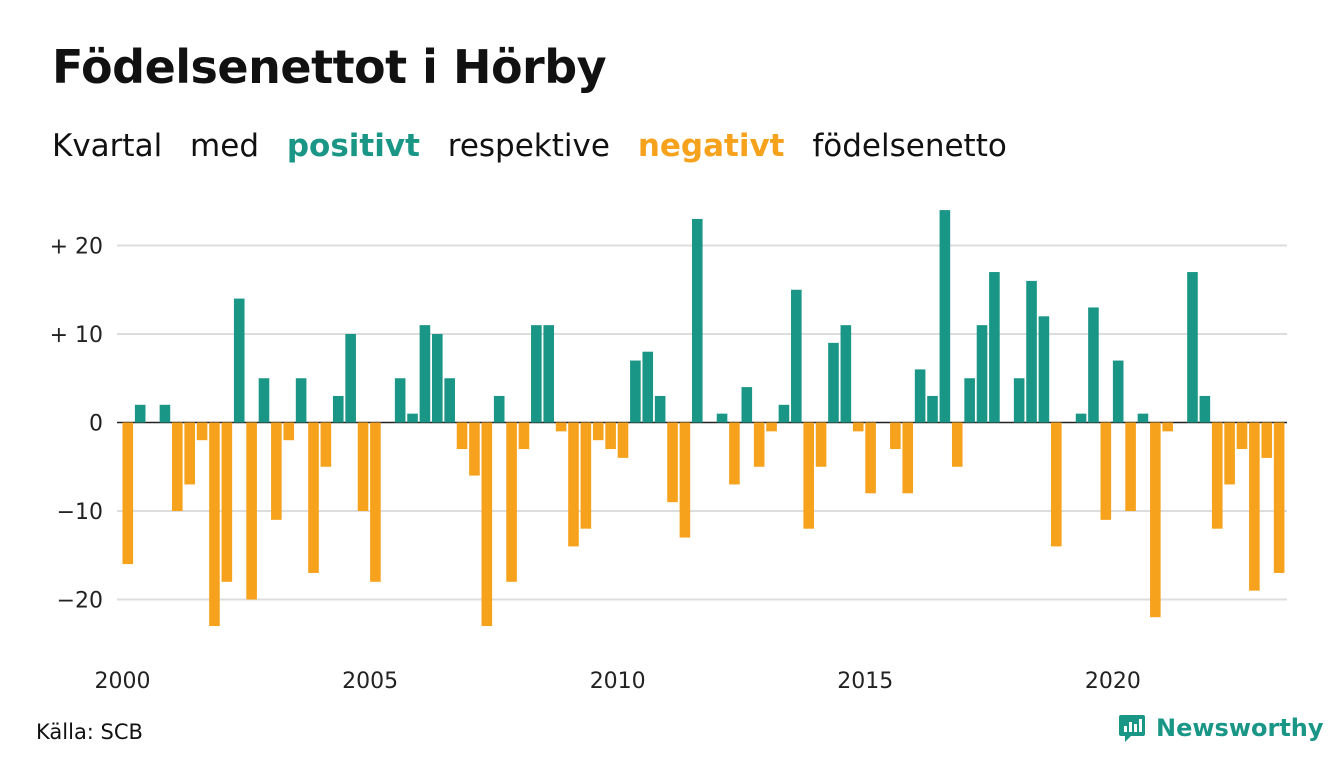  Describe the element at coordinates (909, 146) in the screenshot. I see `subtitle-word: födelsenetto` at that location.